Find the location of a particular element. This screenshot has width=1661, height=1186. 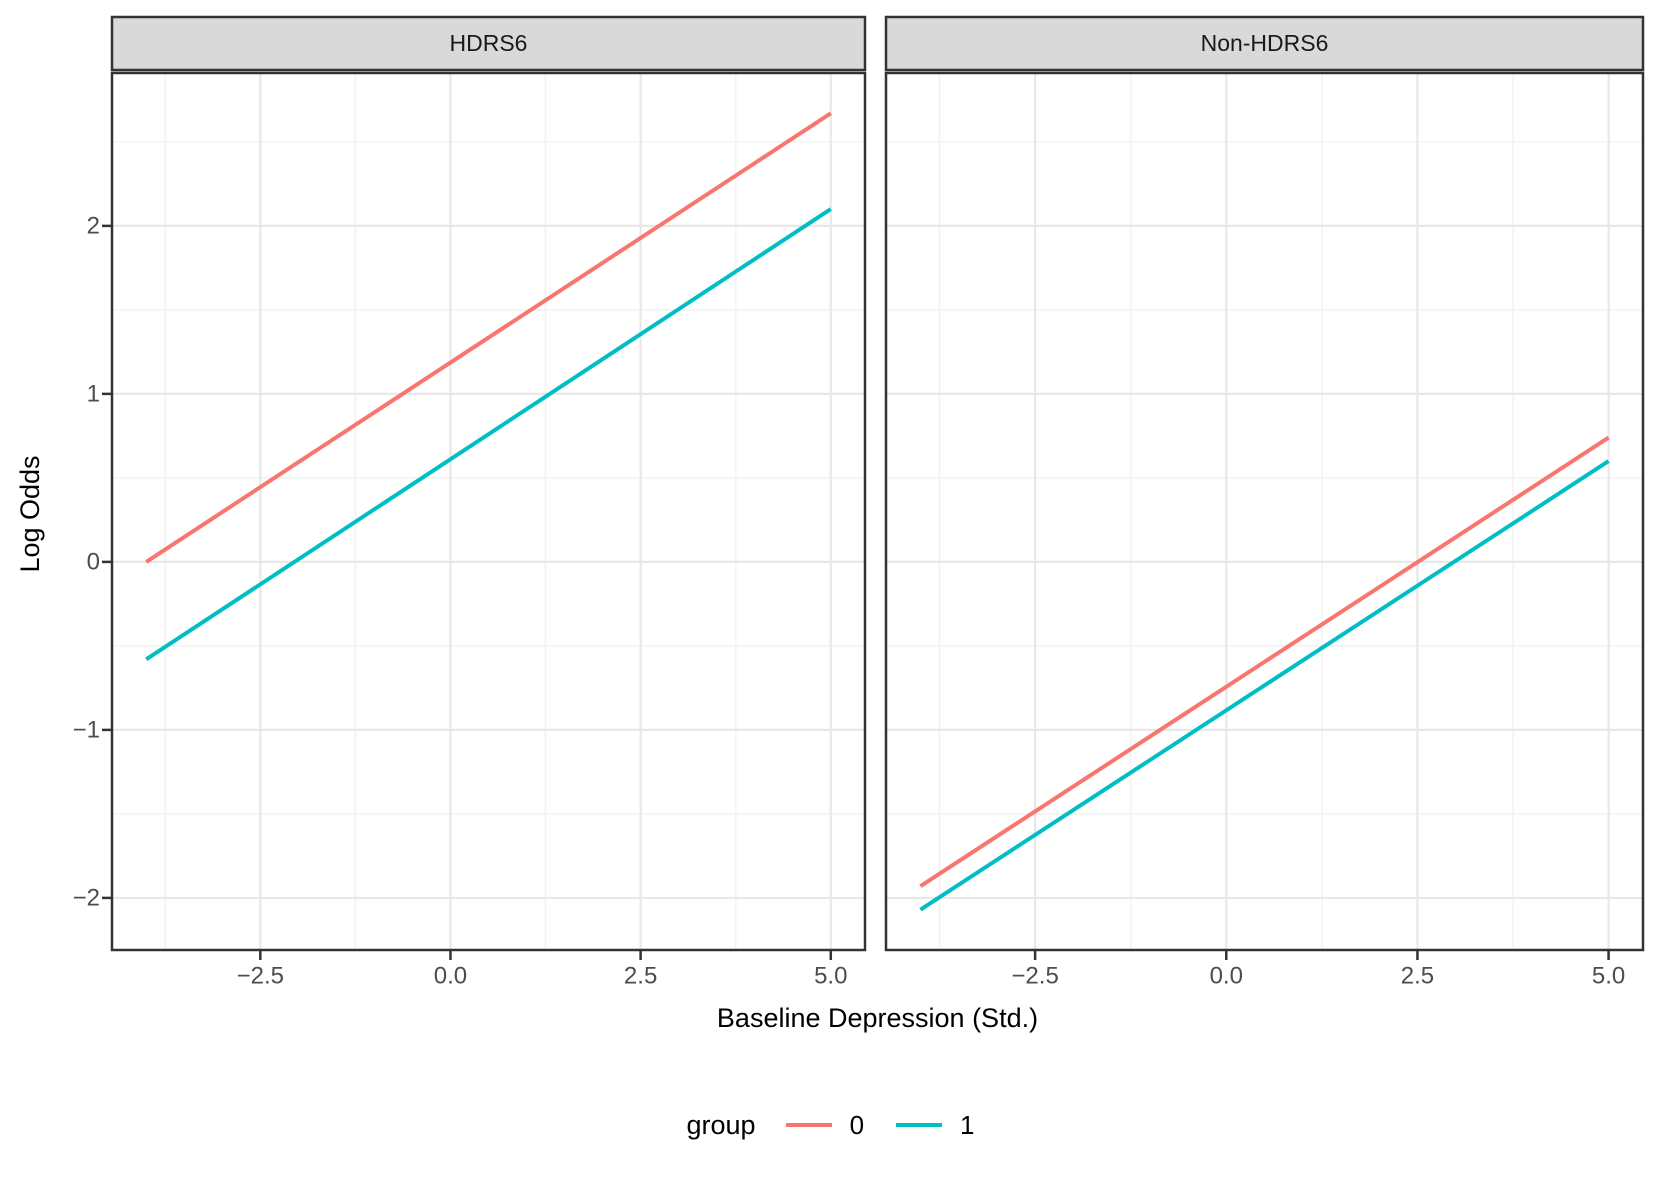

y-tick-label: 2 is located at coordinates (93, 225).